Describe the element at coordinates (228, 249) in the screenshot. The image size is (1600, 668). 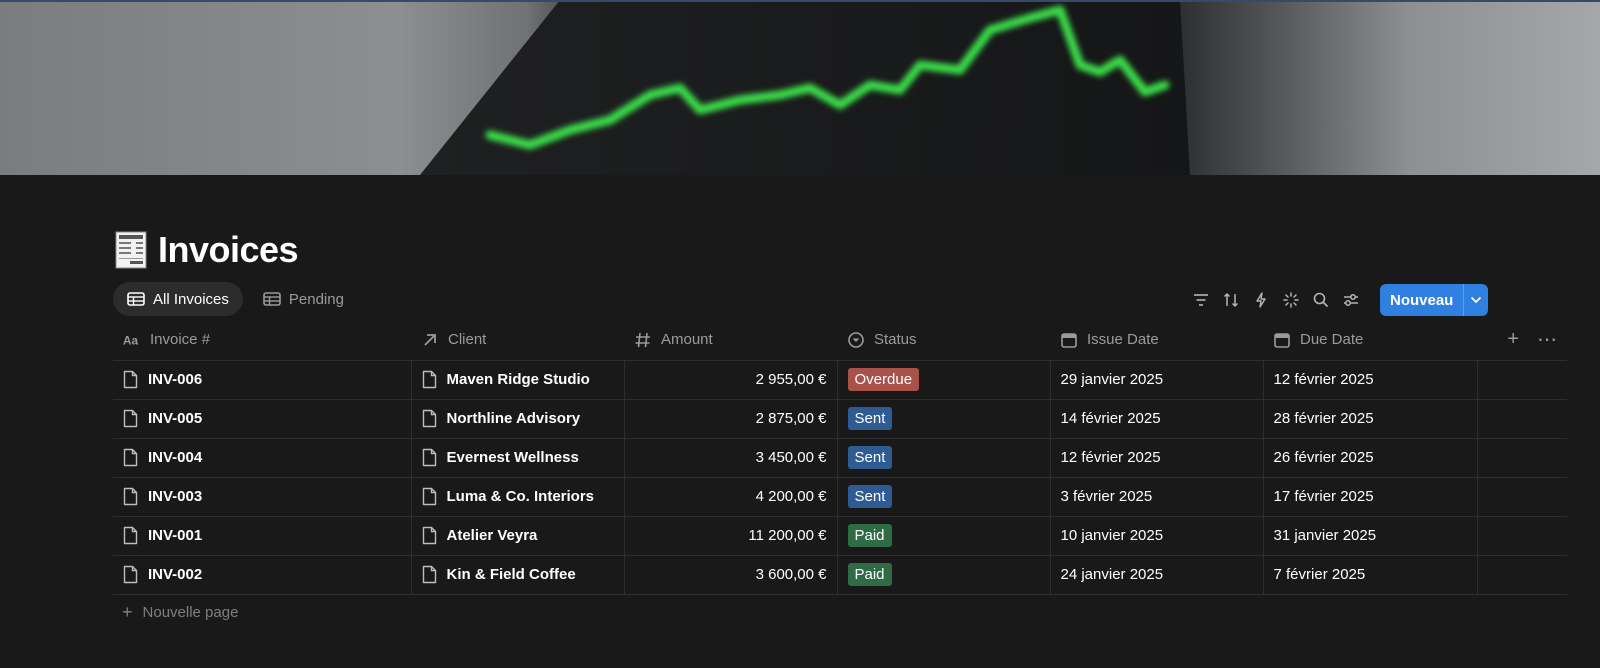
I see `page-title: Invoices` at that location.